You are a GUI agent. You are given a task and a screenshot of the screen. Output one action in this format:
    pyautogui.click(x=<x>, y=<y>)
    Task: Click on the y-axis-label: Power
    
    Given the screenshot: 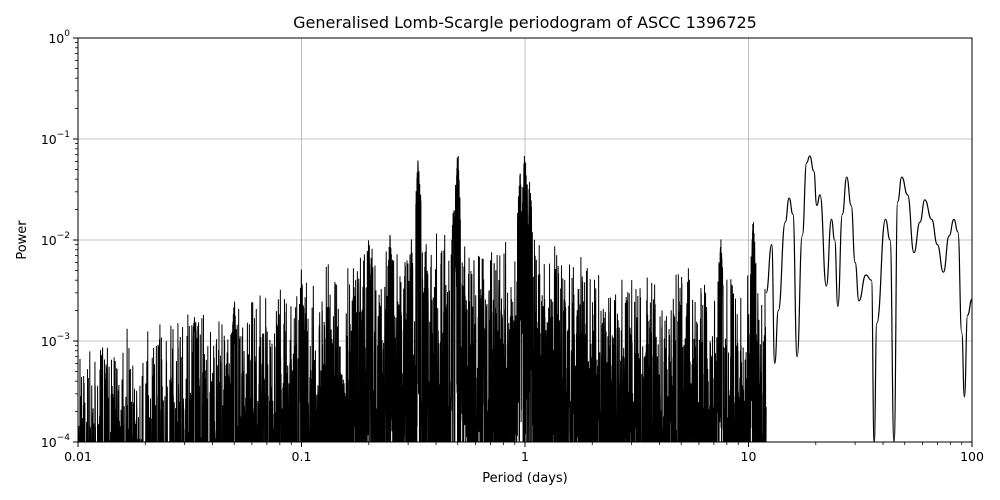 What is the action you would take?
    pyautogui.click(x=22, y=240)
    